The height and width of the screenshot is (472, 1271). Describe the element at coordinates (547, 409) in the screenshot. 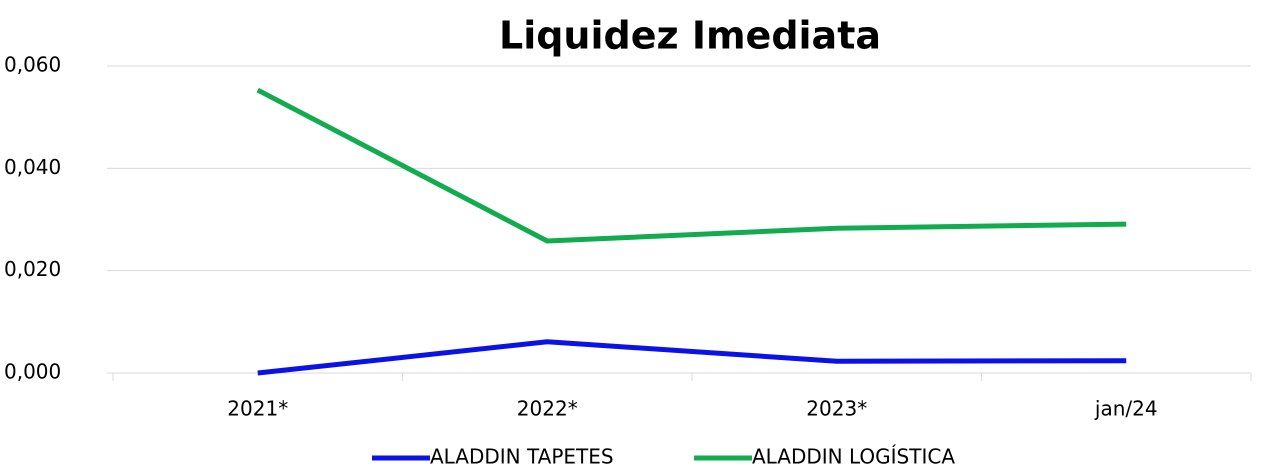

I see `x-tick-label: 2022*` at that location.